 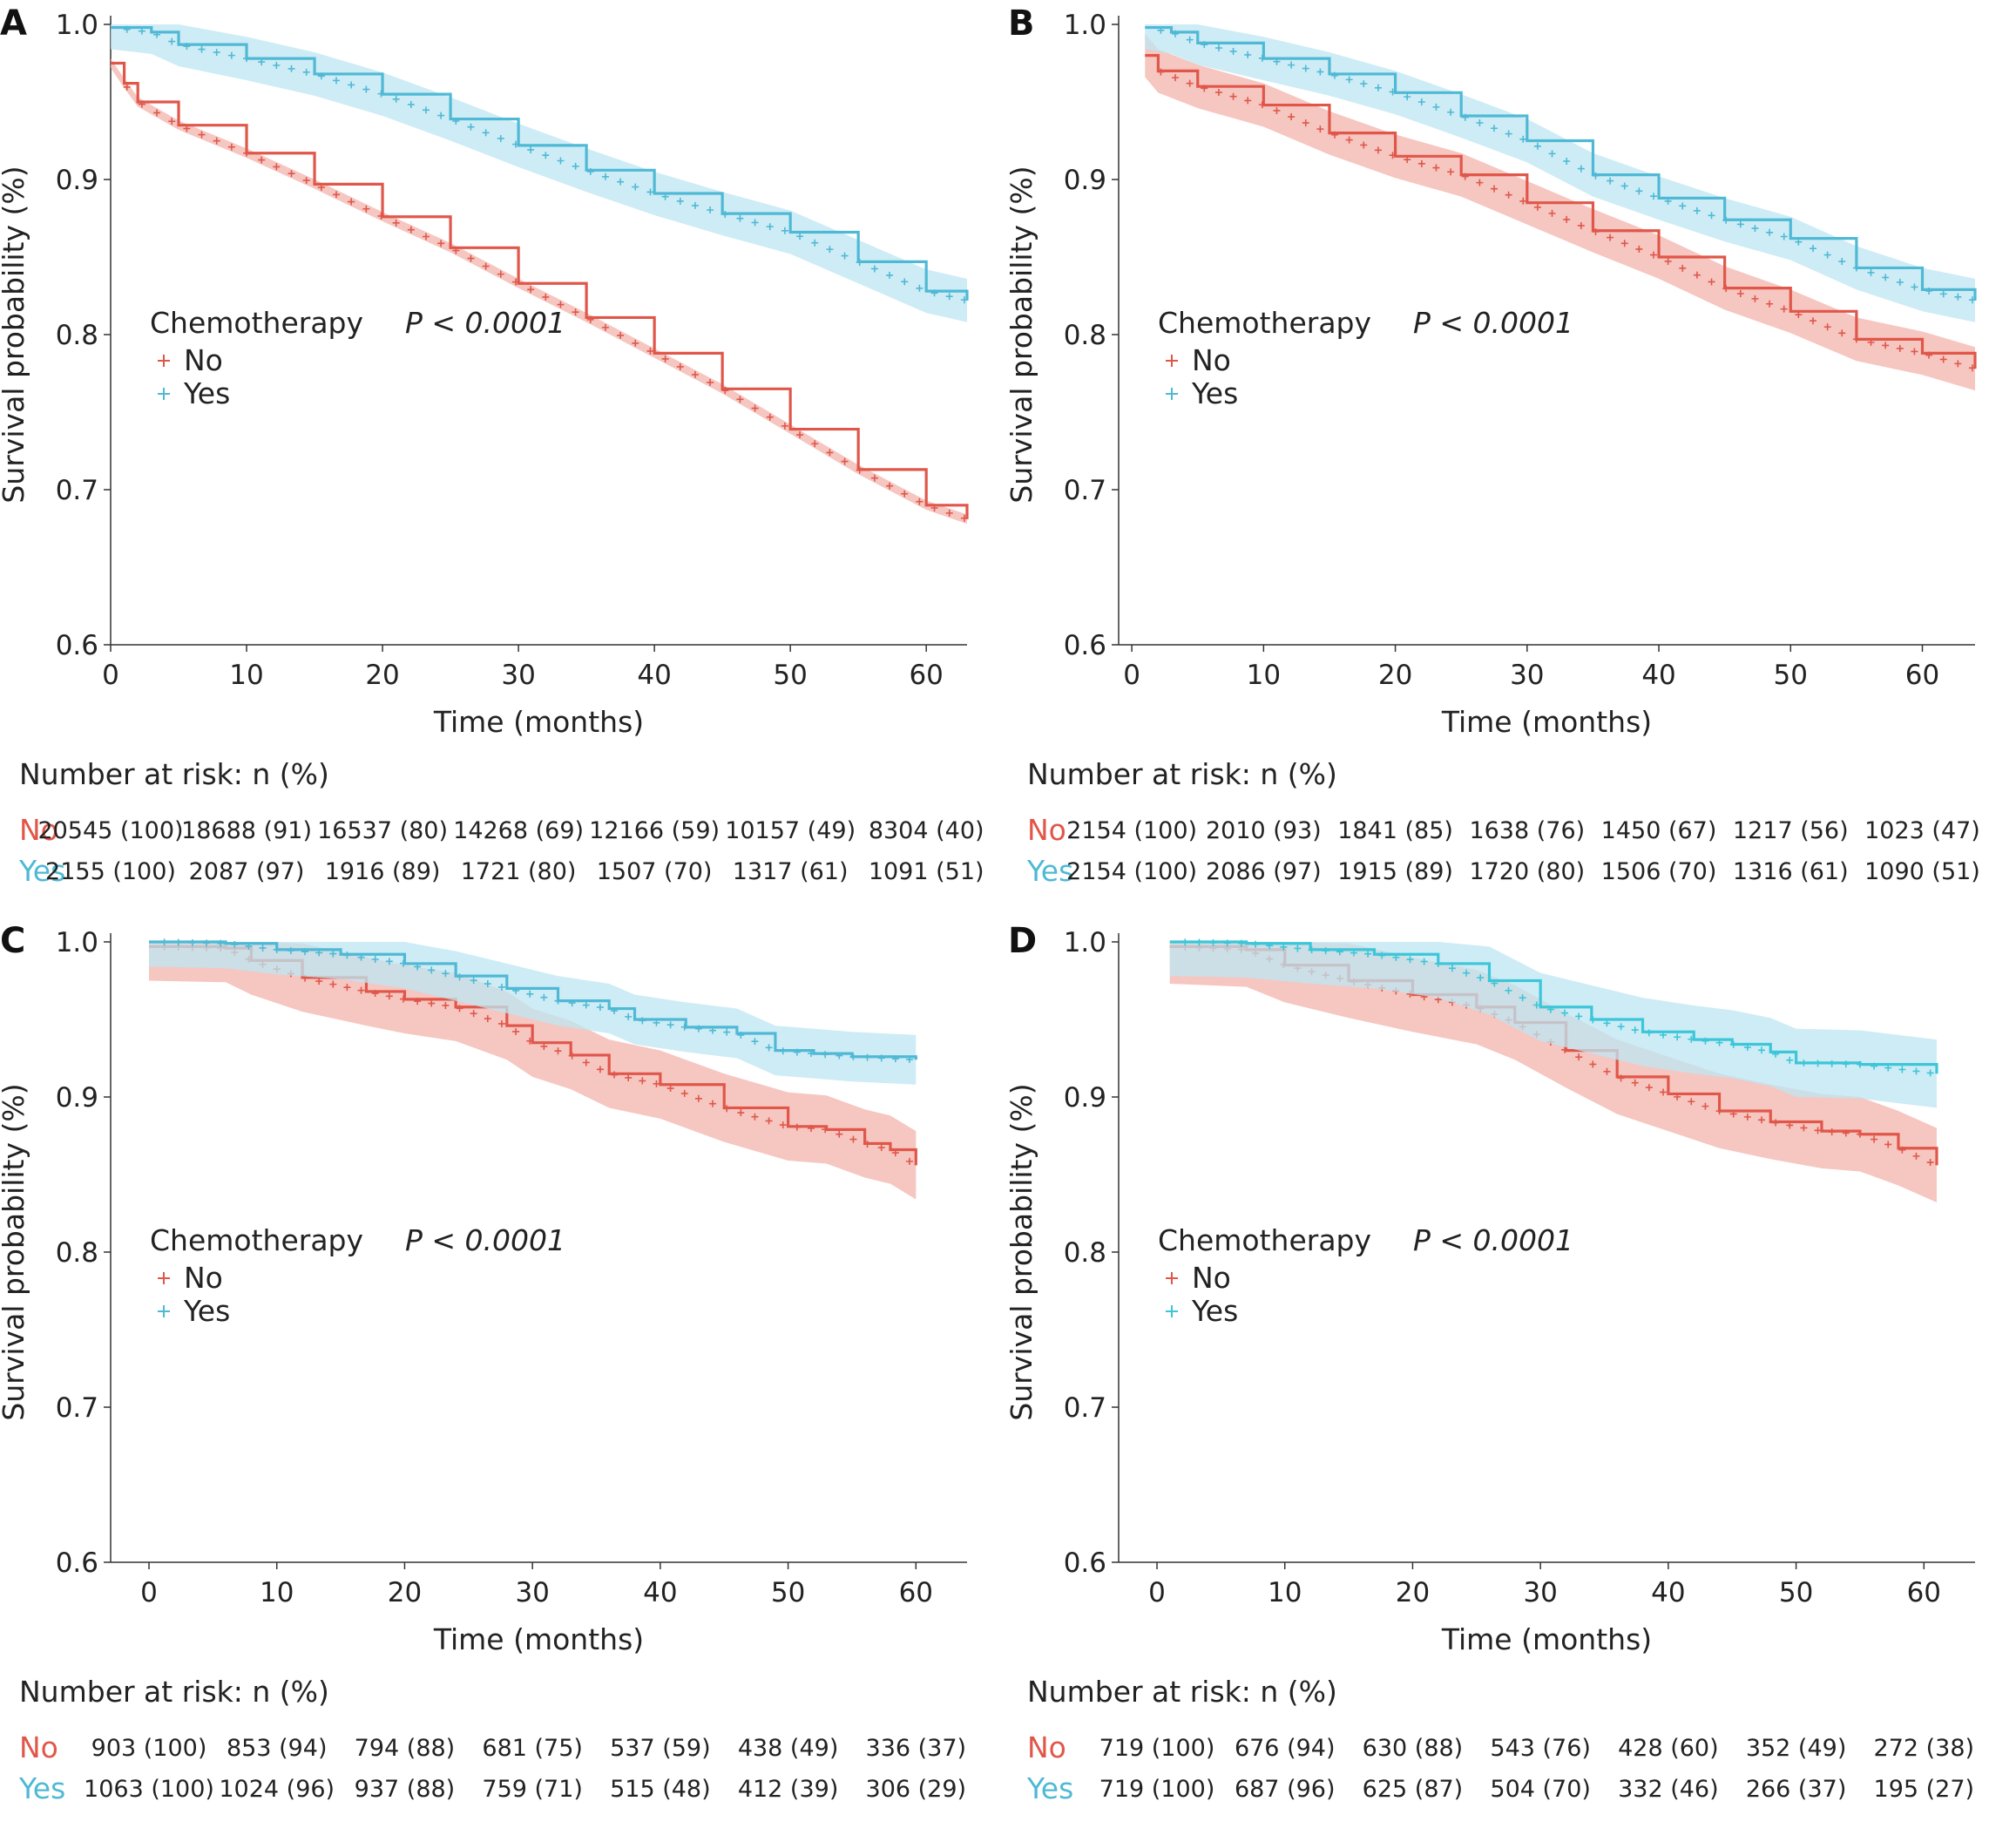 I want to click on x-tick-label: 20, so click(x=382, y=675).